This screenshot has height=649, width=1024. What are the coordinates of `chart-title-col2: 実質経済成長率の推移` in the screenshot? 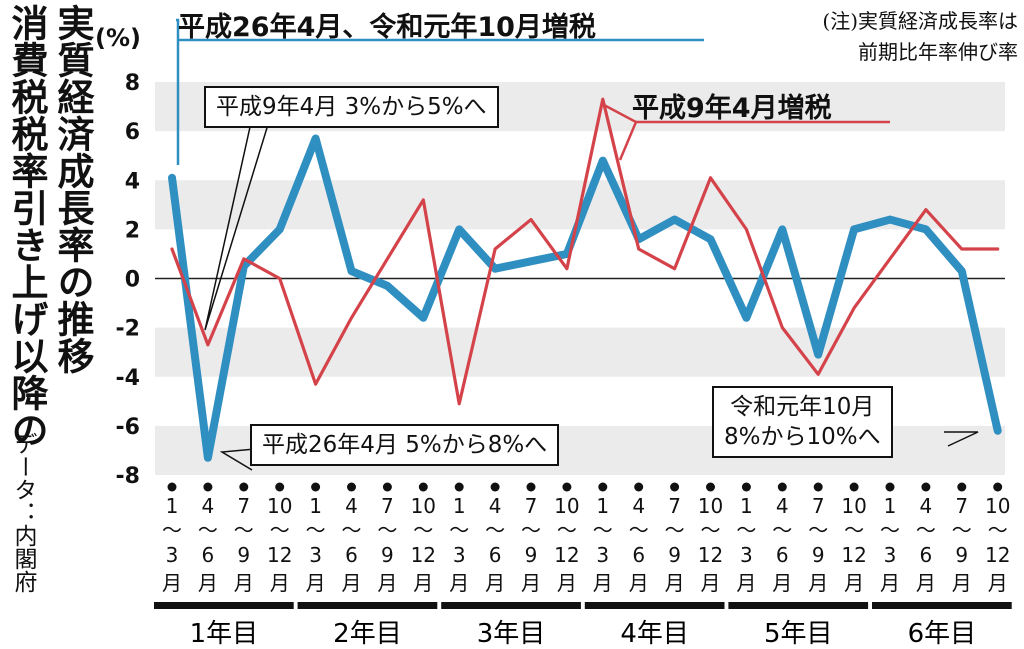 It's located at (72, 189).